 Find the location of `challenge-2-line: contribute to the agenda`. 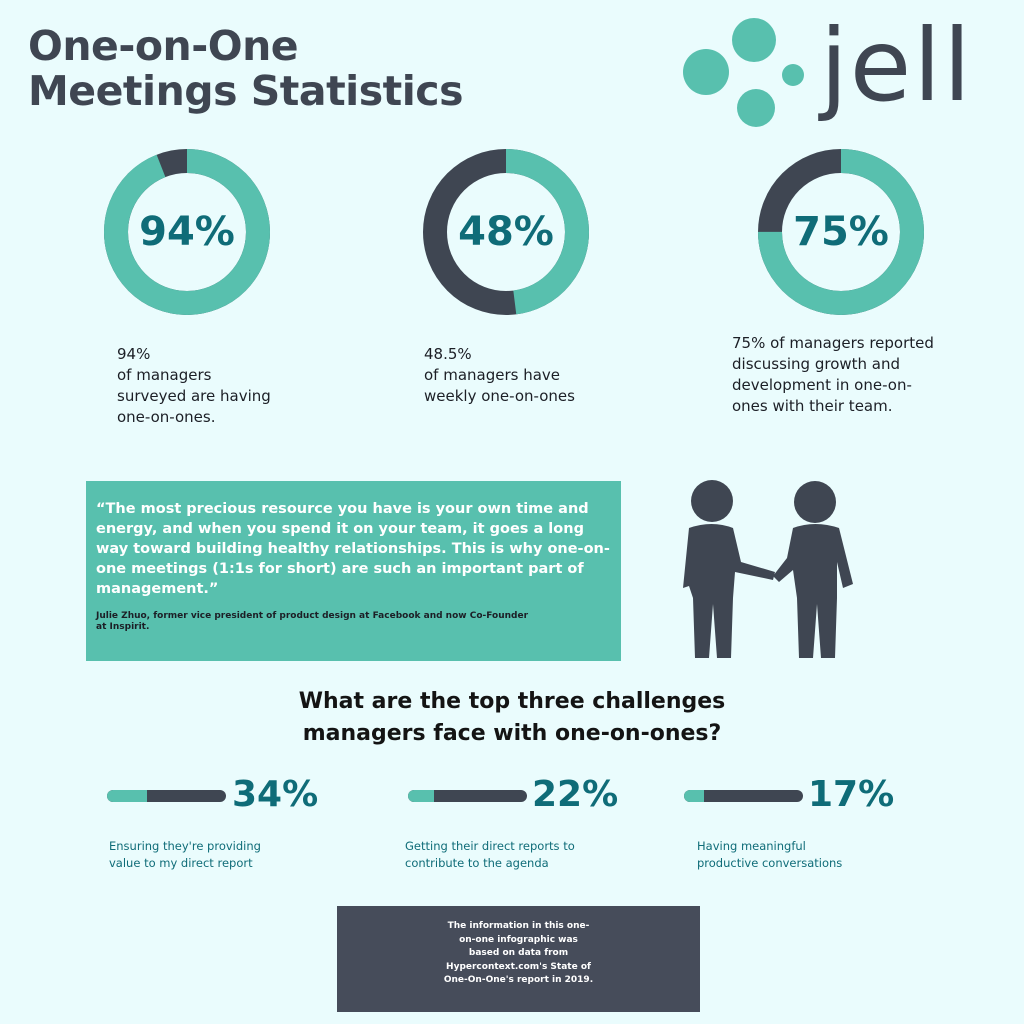

challenge-2-line: contribute to the agenda is located at coordinates (477, 863).